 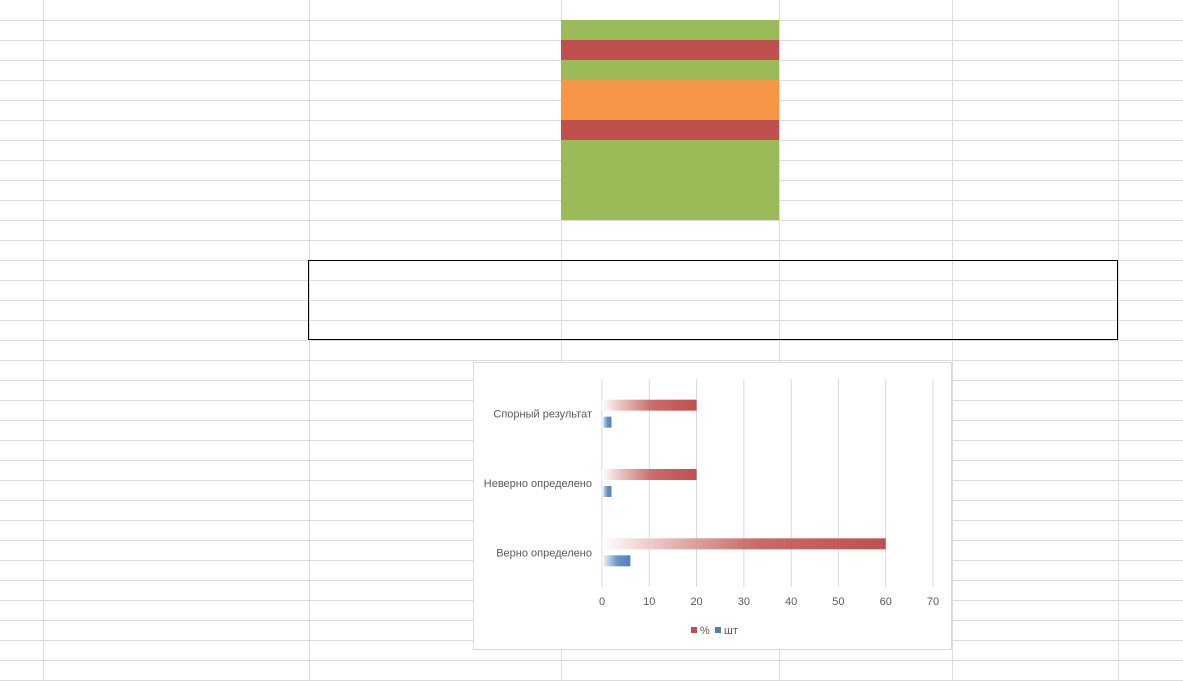 What do you see at coordinates (791, 602) in the screenshot?
I see `x-tick-label: 40` at bounding box center [791, 602].